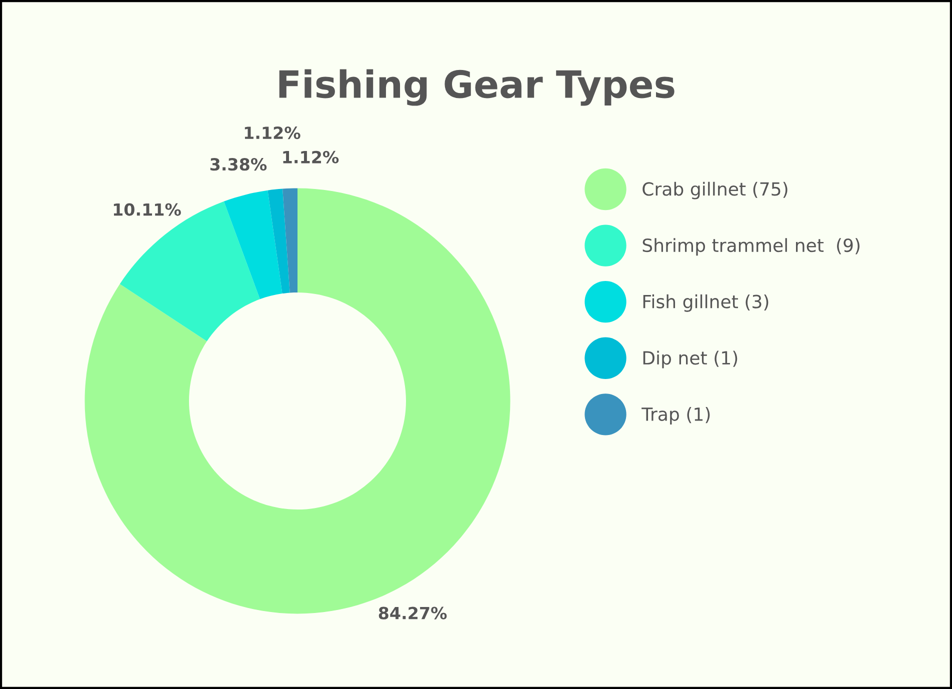  What do you see at coordinates (751, 247) in the screenshot?
I see `legend-label: Shrimp trammel net (9)` at bounding box center [751, 247].